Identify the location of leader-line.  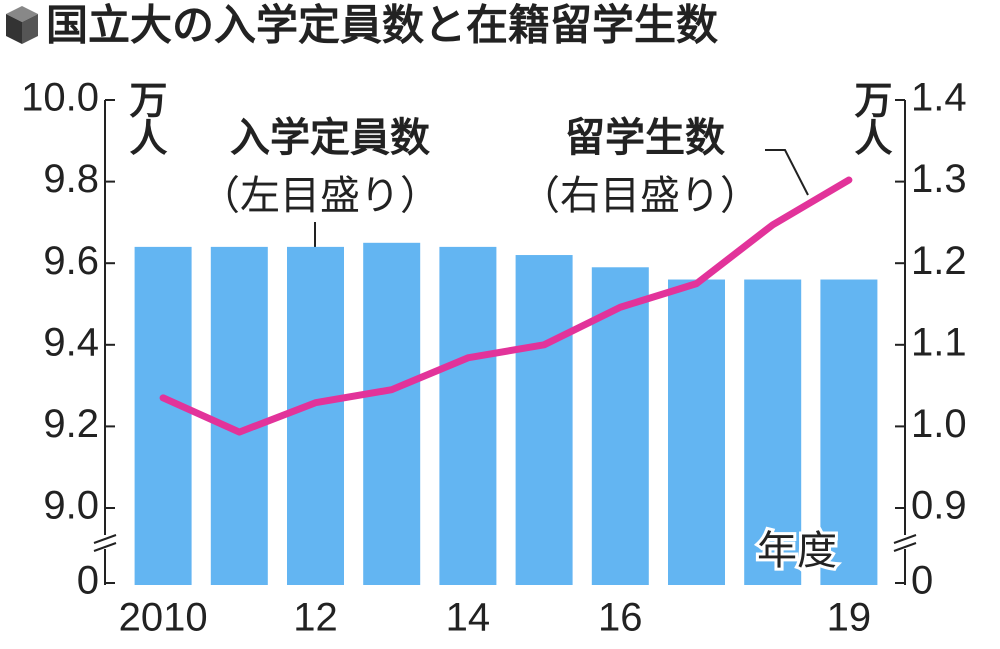
(787, 172).